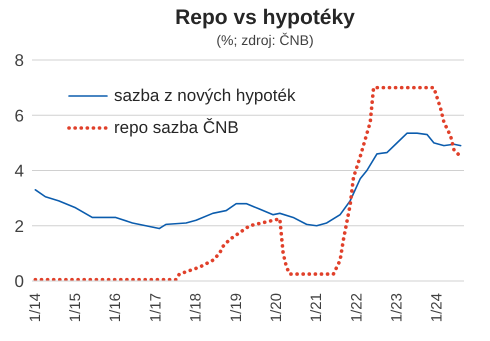 The image size is (490, 341). Describe the element at coordinates (75, 307) in the screenshot. I see `x-tick-label: 1/15` at that location.